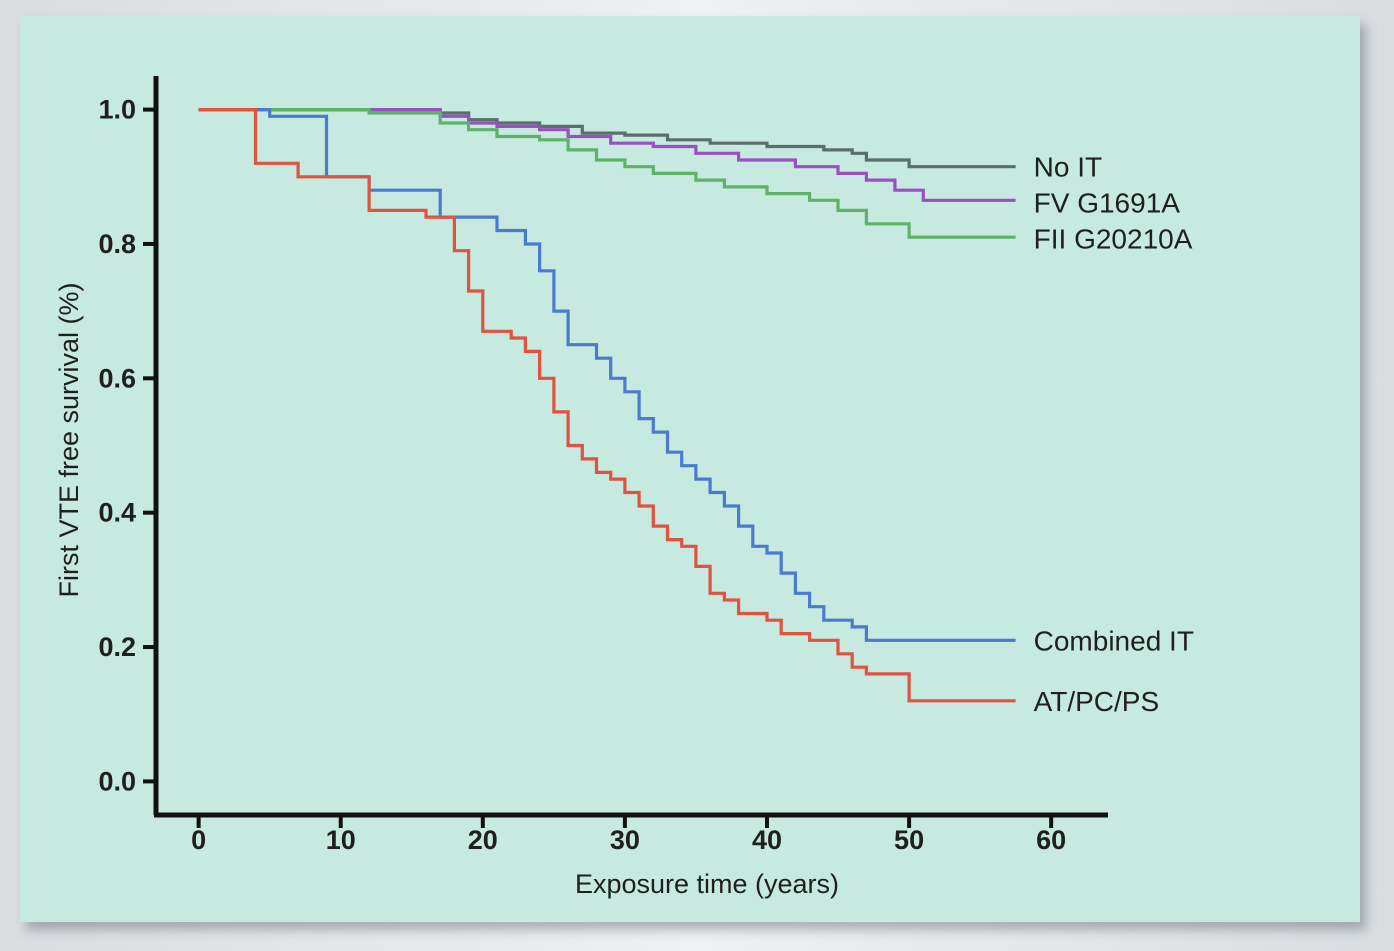 The height and width of the screenshot is (951, 1394). What do you see at coordinates (767, 840) in the screenshot?
I see `x-tick-label: 40` at bounding box center [767, 840].